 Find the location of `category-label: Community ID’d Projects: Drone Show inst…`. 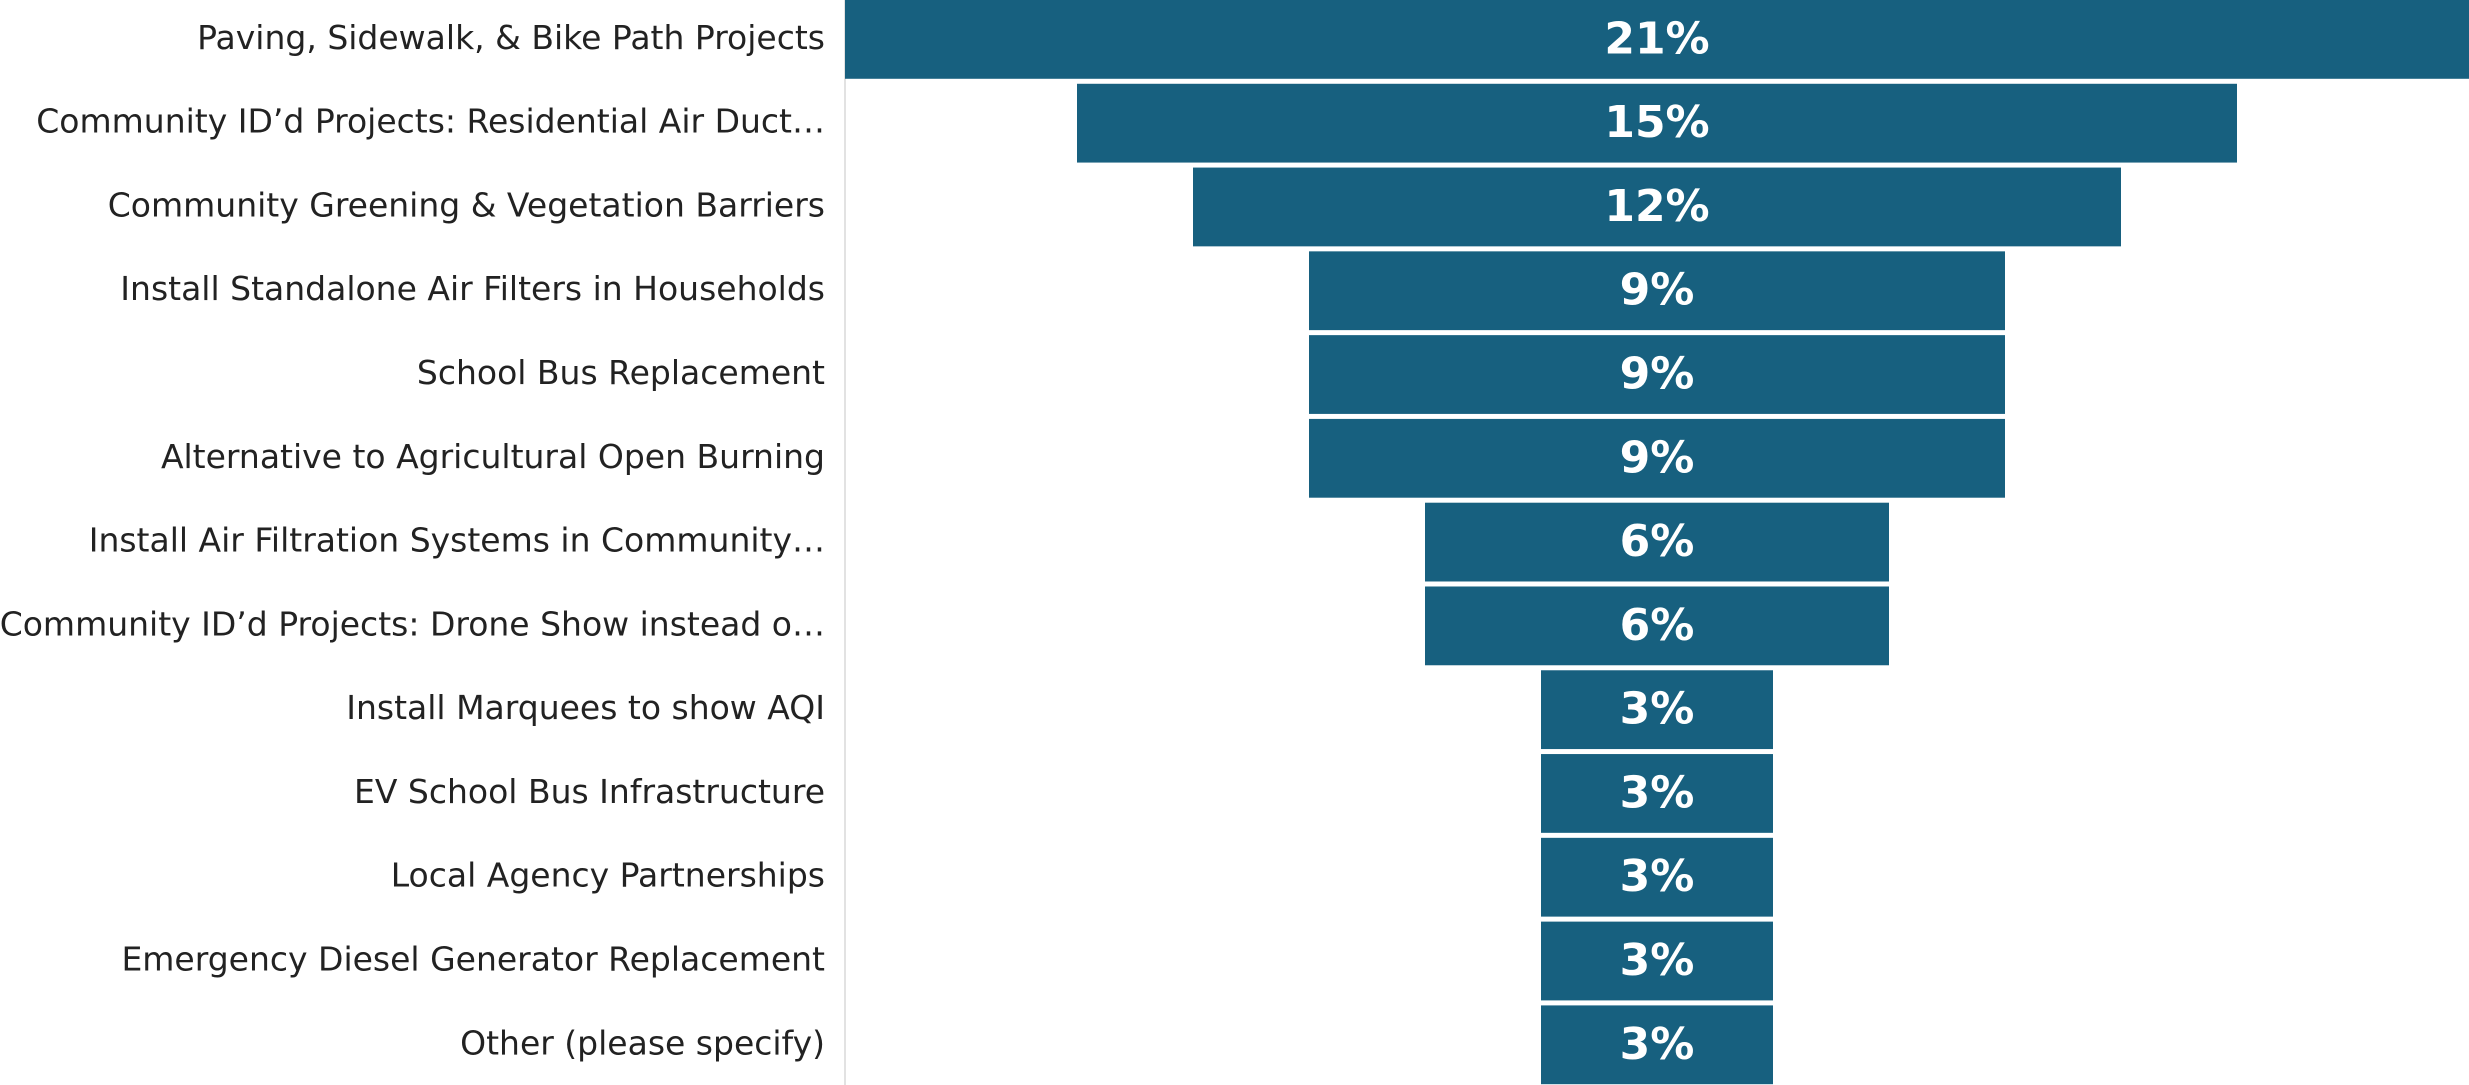

category-label: Community ID’d Projects: Drone Show inst… is located at coordinates (412, 623).